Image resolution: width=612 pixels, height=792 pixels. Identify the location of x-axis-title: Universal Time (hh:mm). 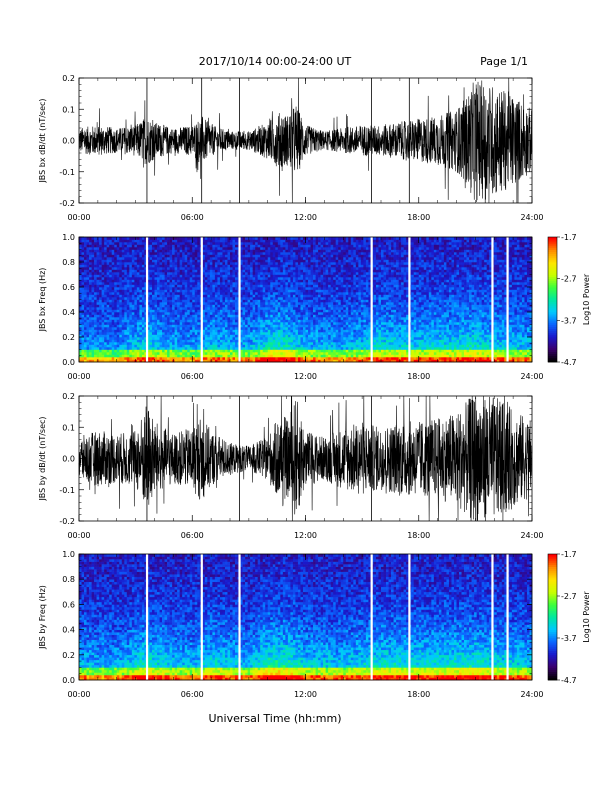
(275, 718).